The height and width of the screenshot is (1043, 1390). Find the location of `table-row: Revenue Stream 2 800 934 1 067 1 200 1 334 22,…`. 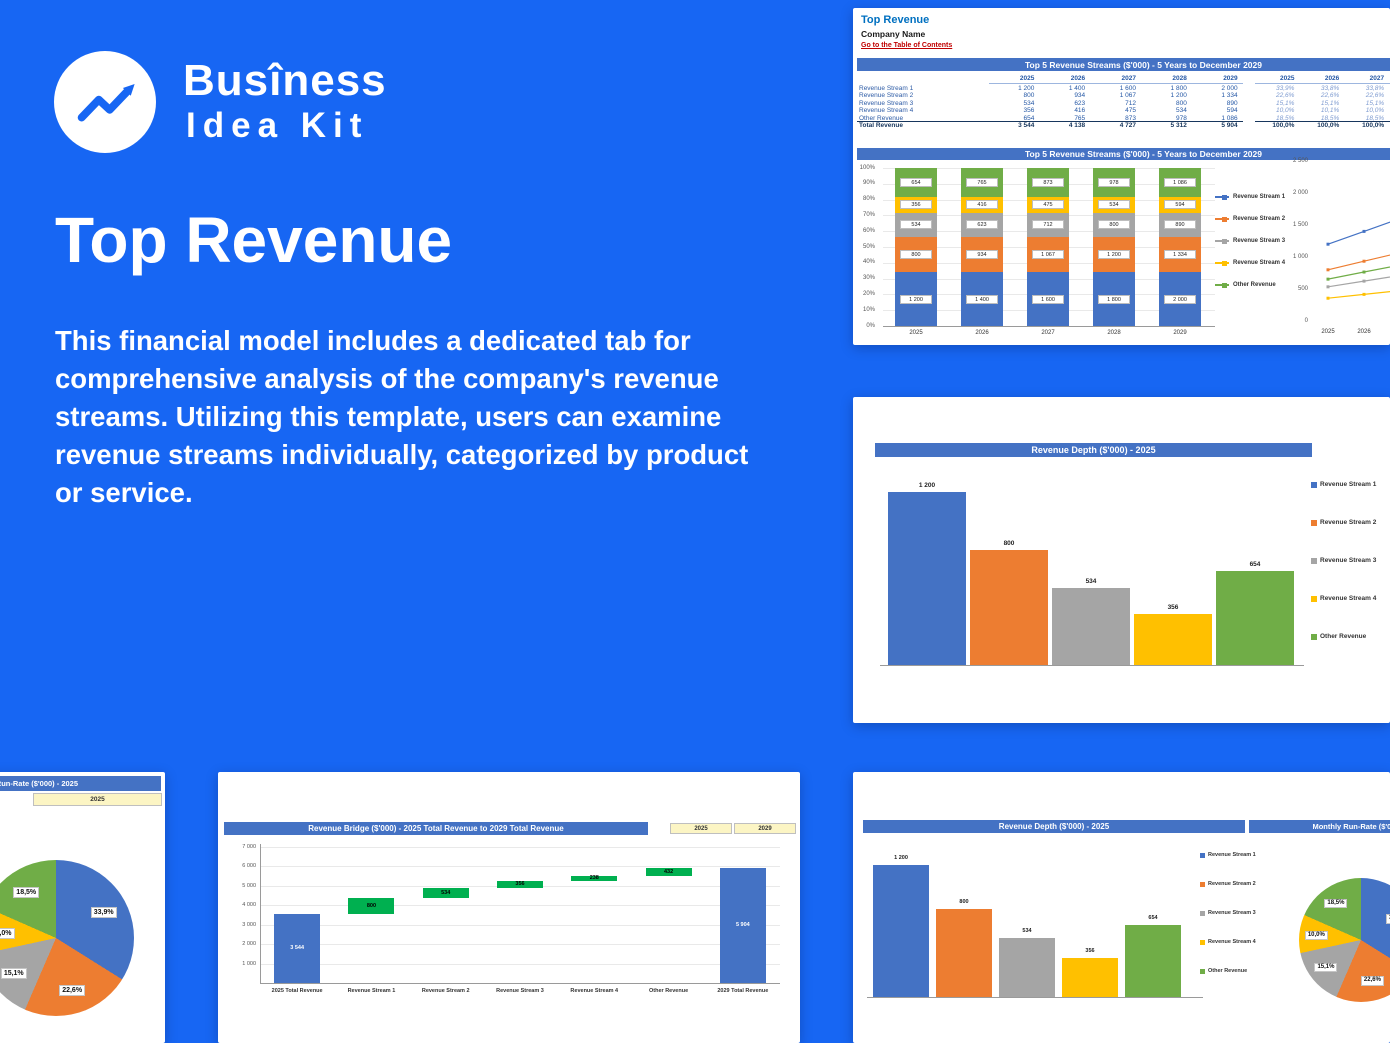

table-row: Revenue Stream 2 800 934 1 067 1 200 1 334 22,… is located at coordinates (1123, 95).